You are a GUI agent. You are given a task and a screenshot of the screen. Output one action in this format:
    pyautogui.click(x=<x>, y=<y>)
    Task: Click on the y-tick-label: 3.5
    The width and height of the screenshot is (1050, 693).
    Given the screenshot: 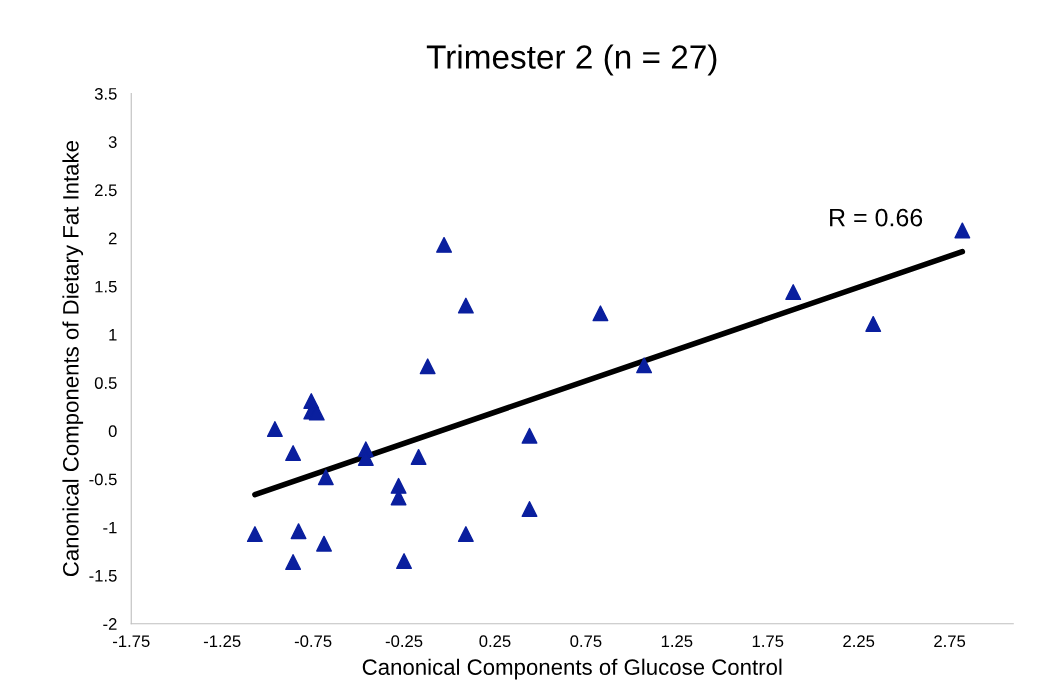 What is the action you would take?
    pyautogui.click(x=105, y=93)
    